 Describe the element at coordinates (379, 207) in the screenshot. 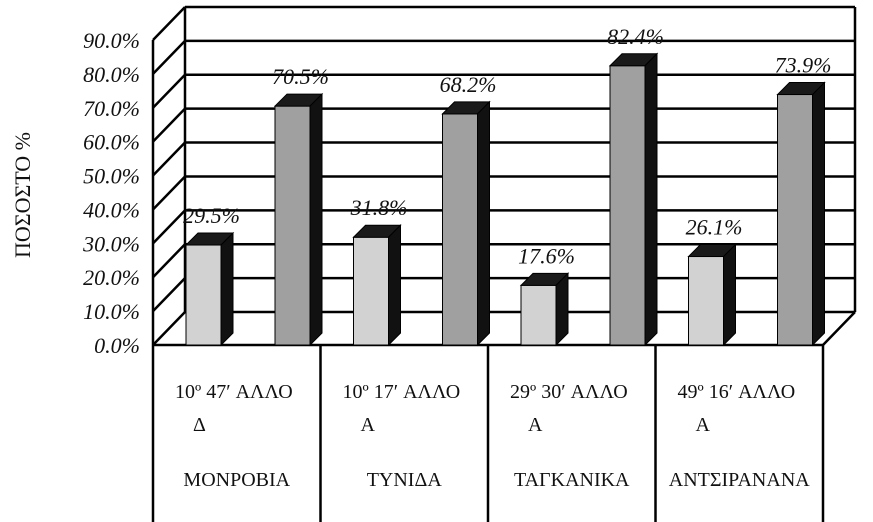

I see `data-label: 31.8%` at that location.